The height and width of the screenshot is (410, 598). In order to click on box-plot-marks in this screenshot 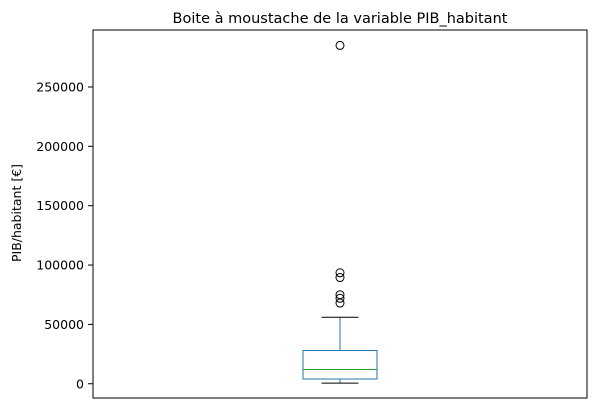, I will do `click(340, 212)`.